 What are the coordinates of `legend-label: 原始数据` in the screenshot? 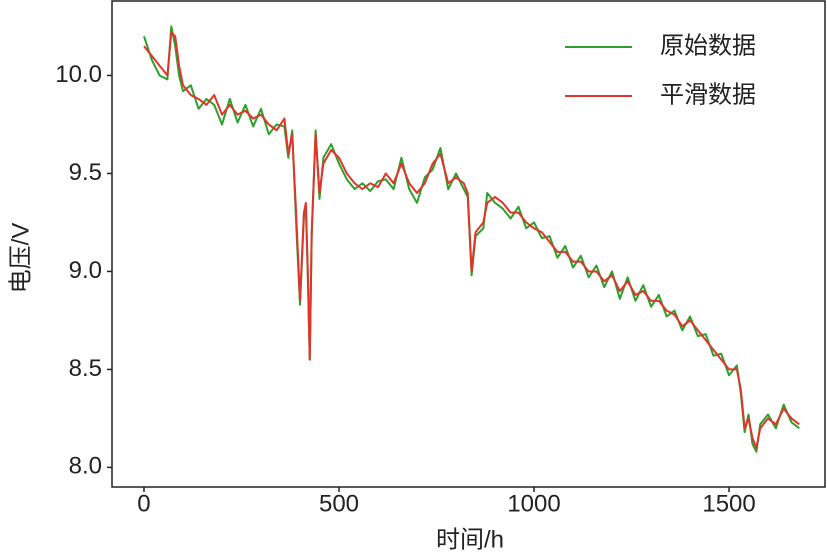 It's located at (708, 45).